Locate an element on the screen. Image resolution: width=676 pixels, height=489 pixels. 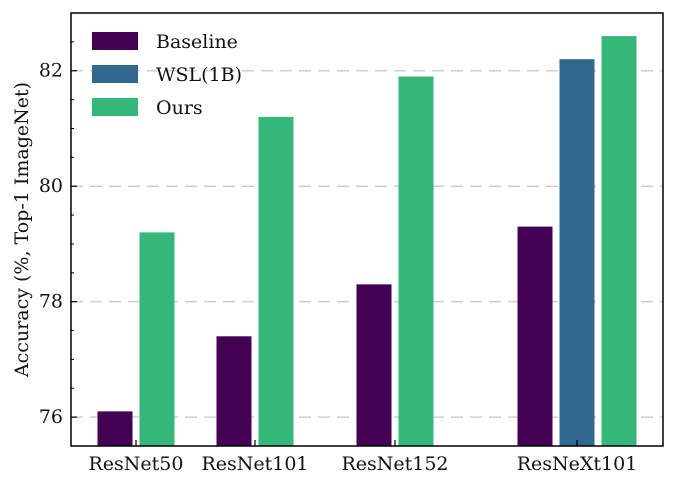
x-tick-label: ResNeXt101 is located at coordinates (577, 464).